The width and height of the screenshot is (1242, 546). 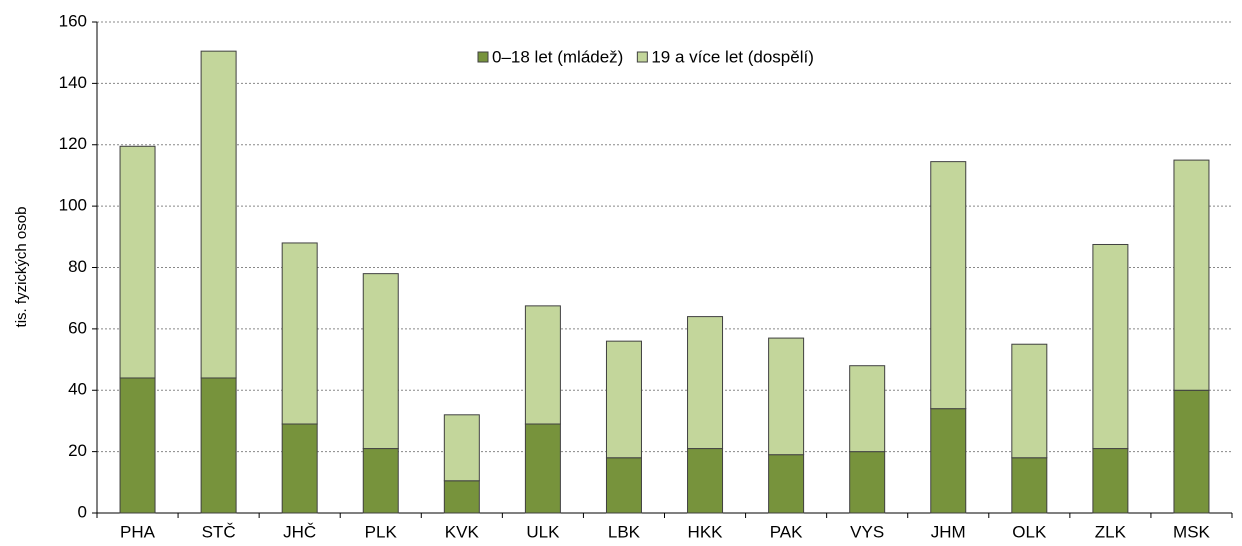 I want to click on y-tick-label: 40, so click(x=77, y=389).